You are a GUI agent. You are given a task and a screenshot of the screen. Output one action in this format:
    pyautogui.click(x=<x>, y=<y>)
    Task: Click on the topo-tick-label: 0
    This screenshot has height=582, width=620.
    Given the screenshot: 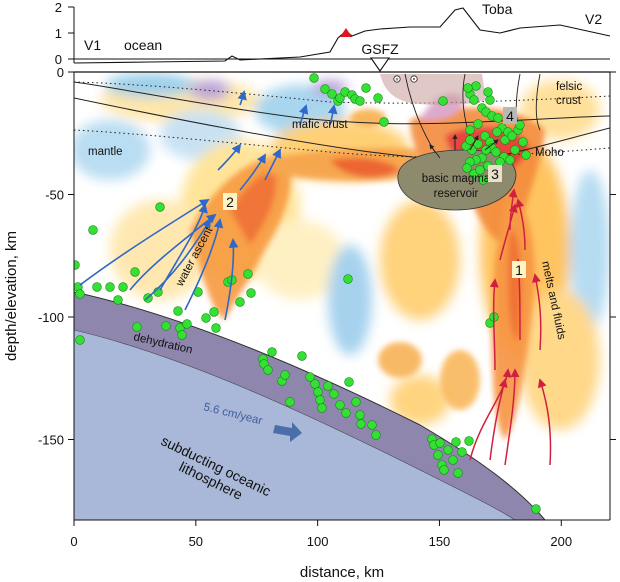 What is the action you would take?
    pyautogui.click(x=58, y=59)
    